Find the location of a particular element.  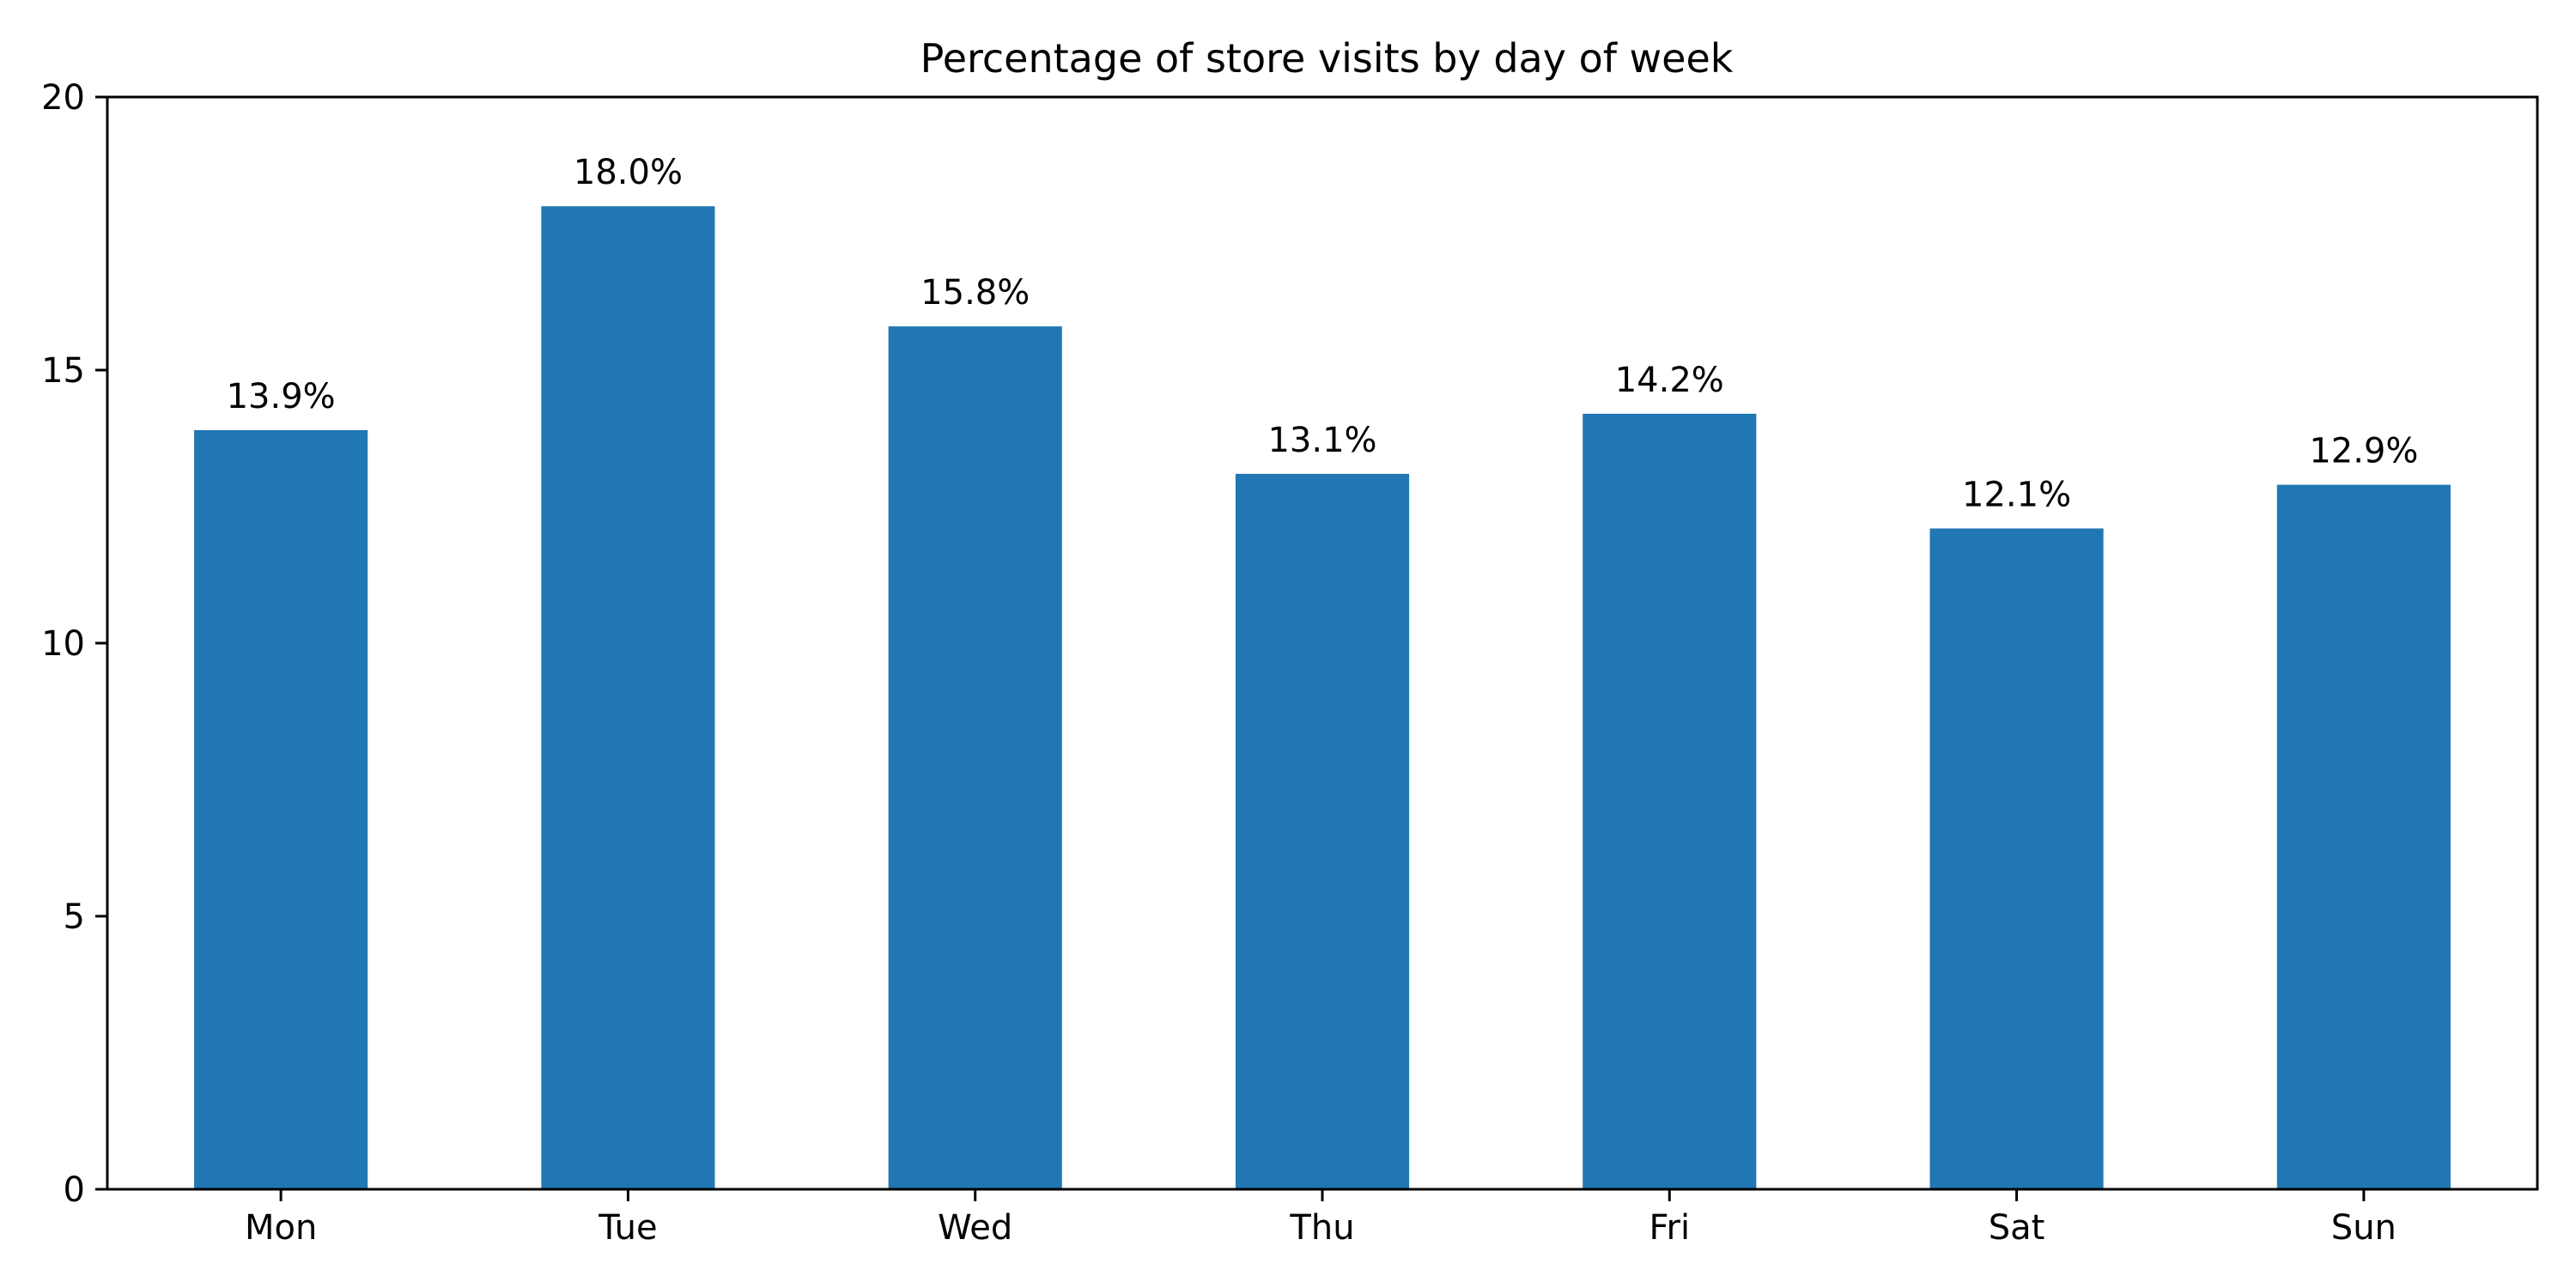

x-tick-label-fri: Fri is located at coordinates (1670, 1228).